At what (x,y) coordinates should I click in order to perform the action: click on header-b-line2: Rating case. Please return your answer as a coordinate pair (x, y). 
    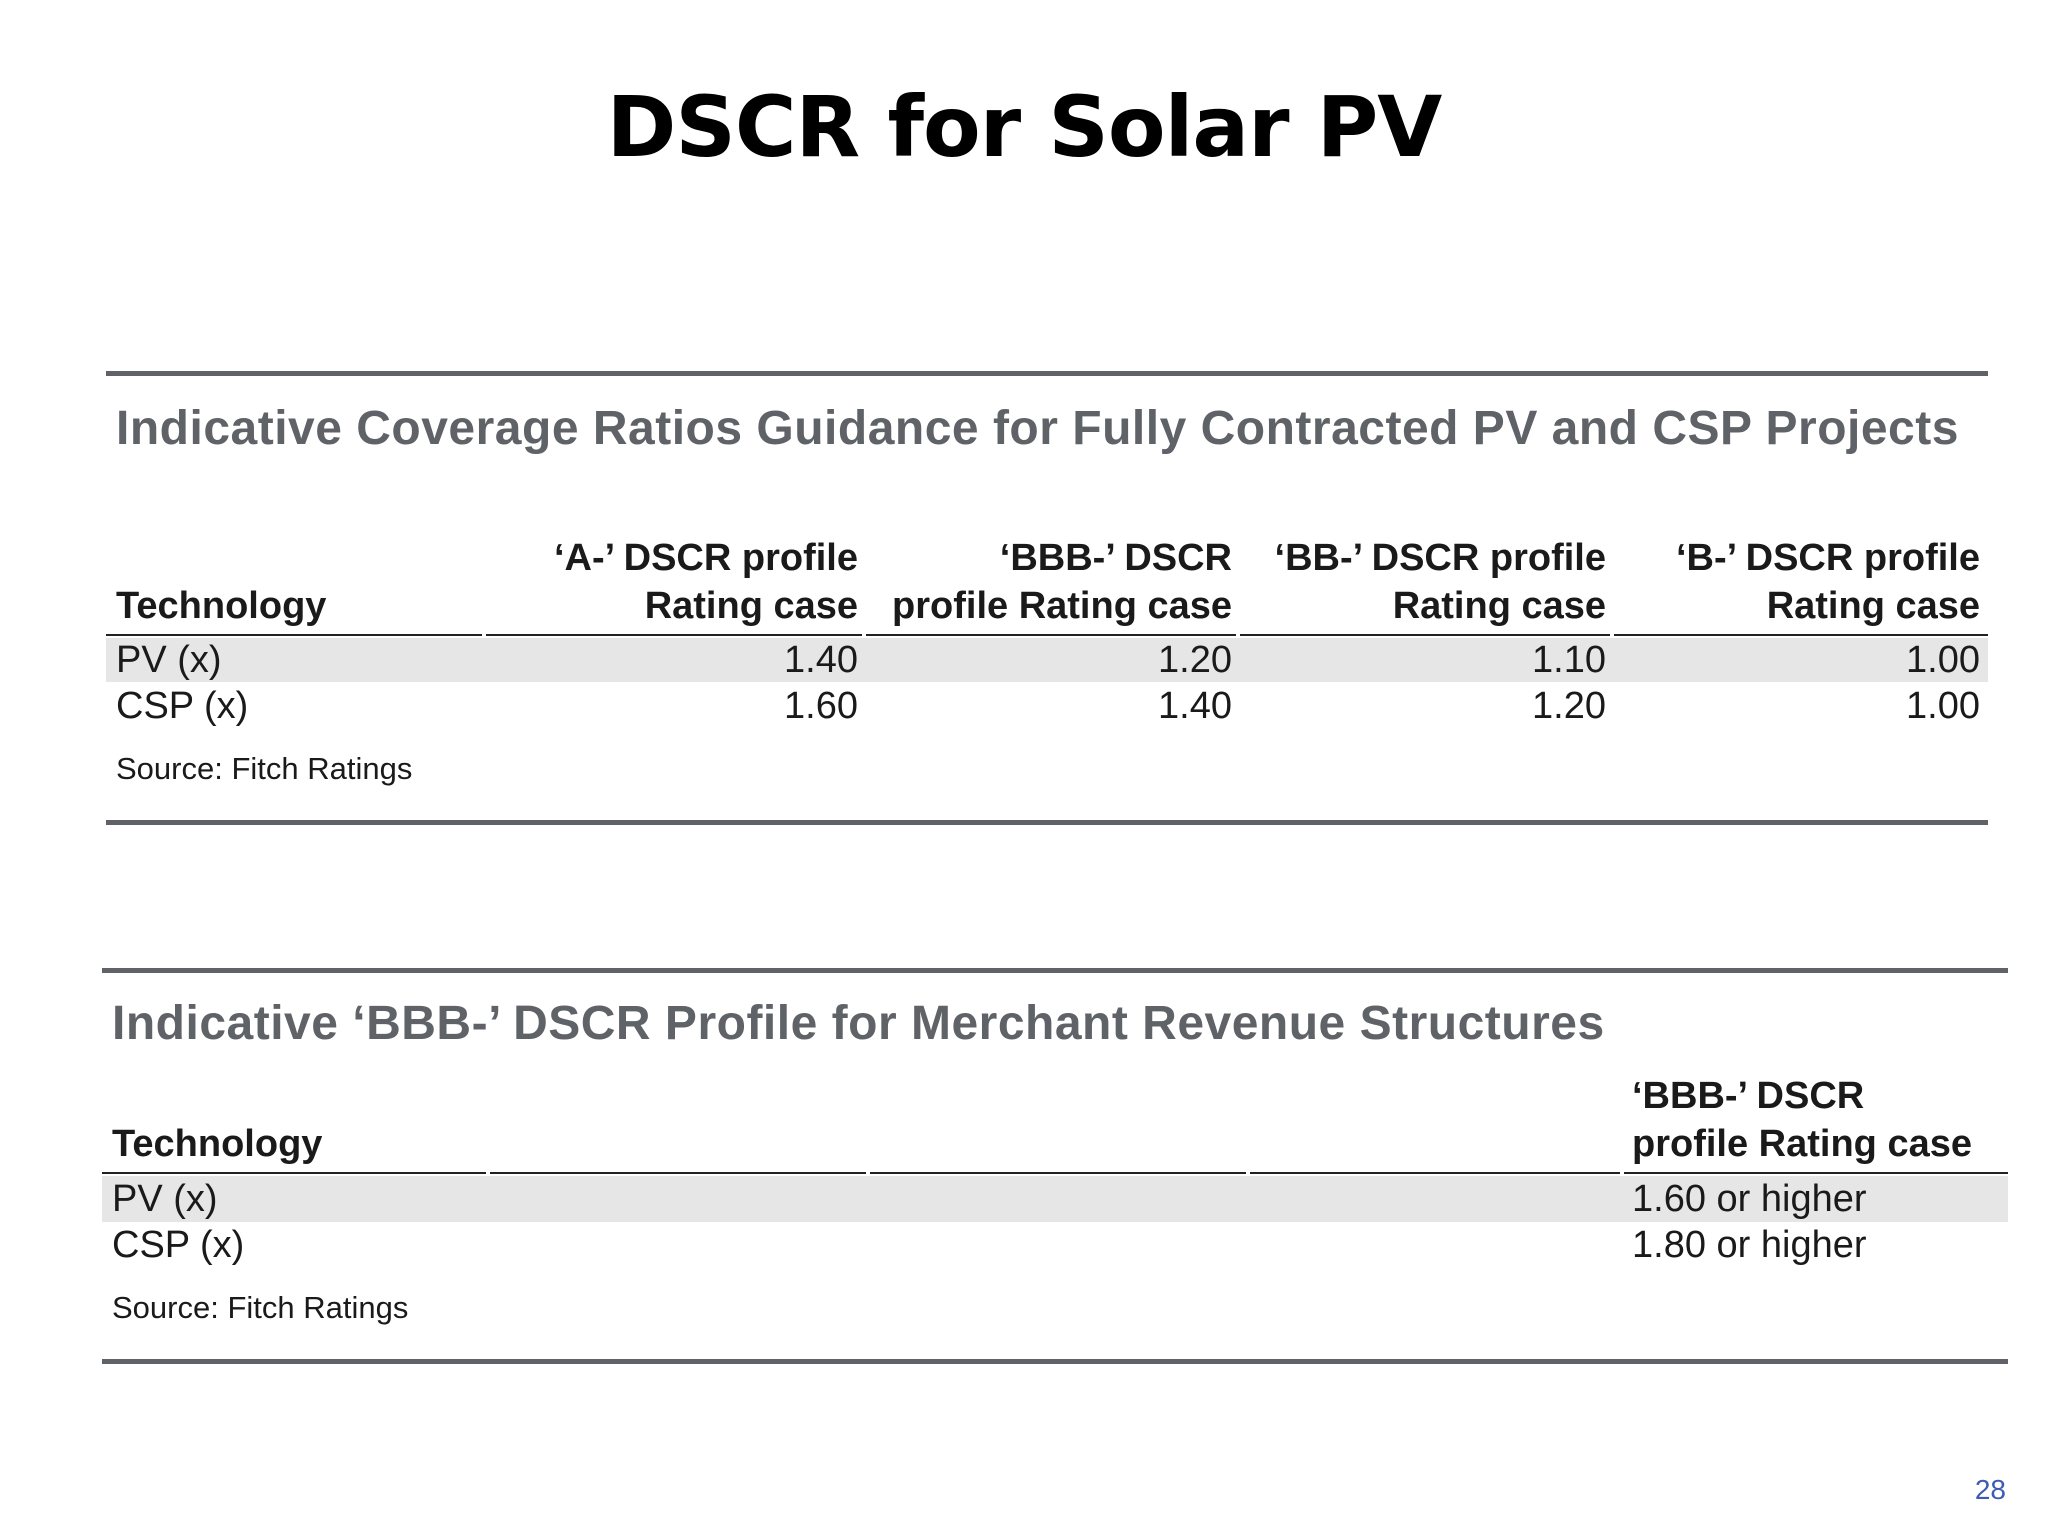
    Looking at the image, I should click on (1873, 606).